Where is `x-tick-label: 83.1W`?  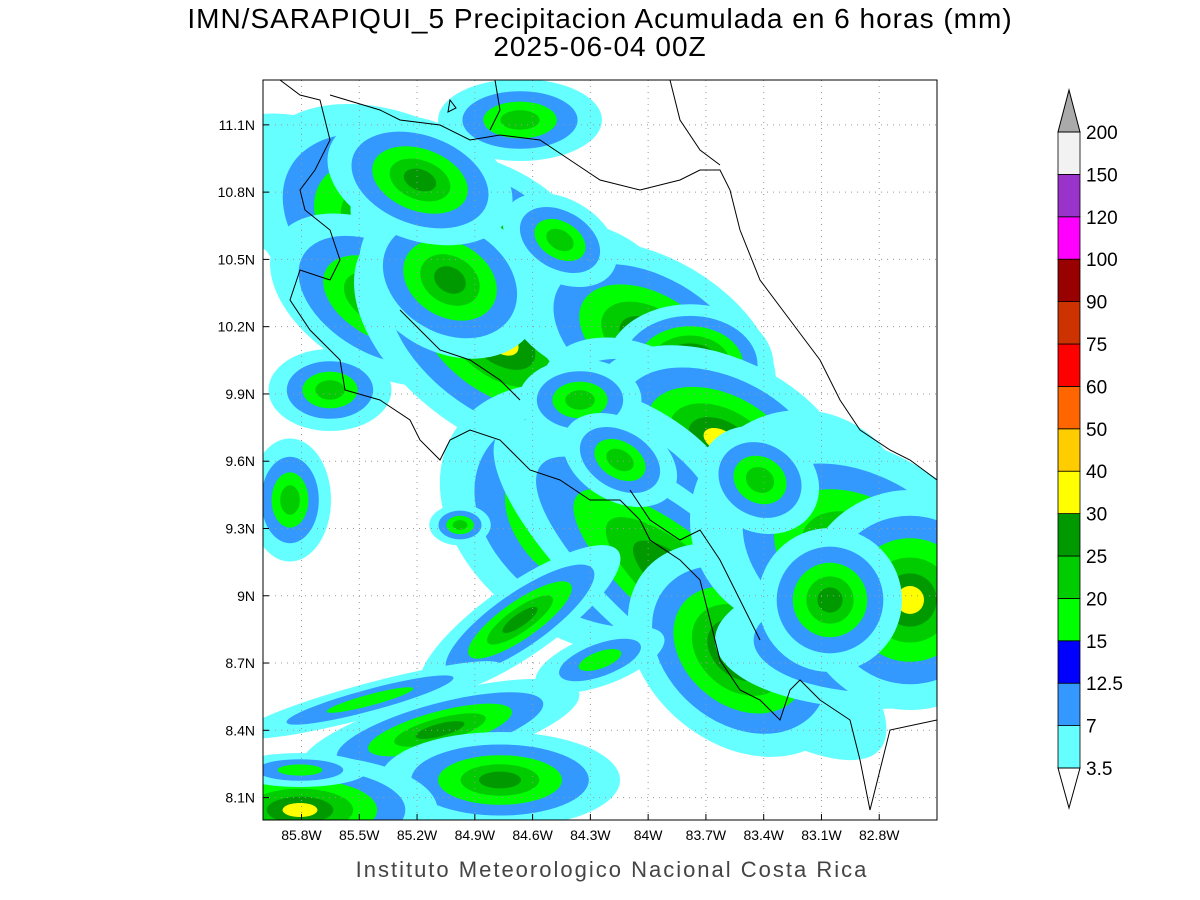 x-tick-label: 83.1W is located at coordinates (821, 835).